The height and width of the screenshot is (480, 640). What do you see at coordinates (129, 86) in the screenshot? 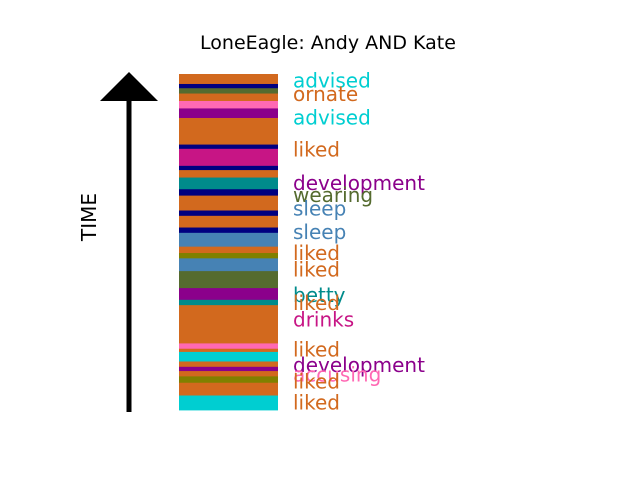
I see `time-axis-arrowhead` at bounding box center [129, 86].